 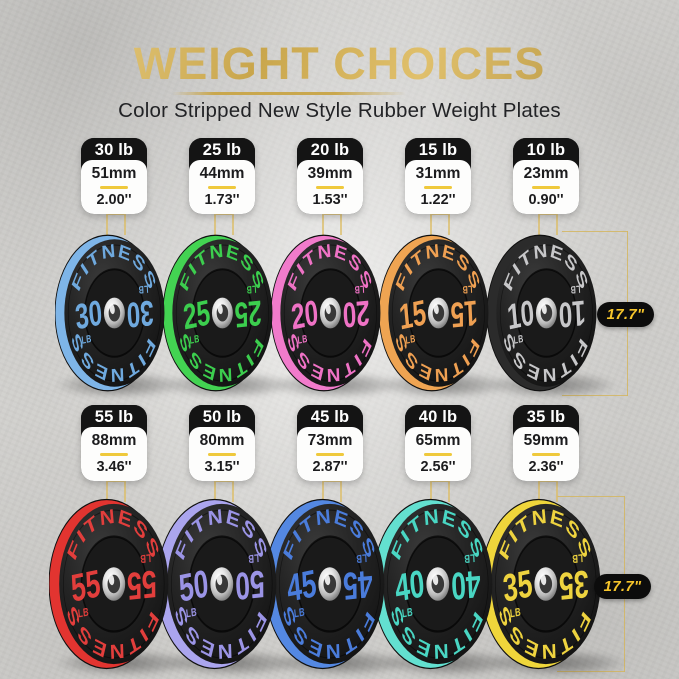 I want to click on thickness-specs: 65mm 2.56'', so click(x=438, y=454).